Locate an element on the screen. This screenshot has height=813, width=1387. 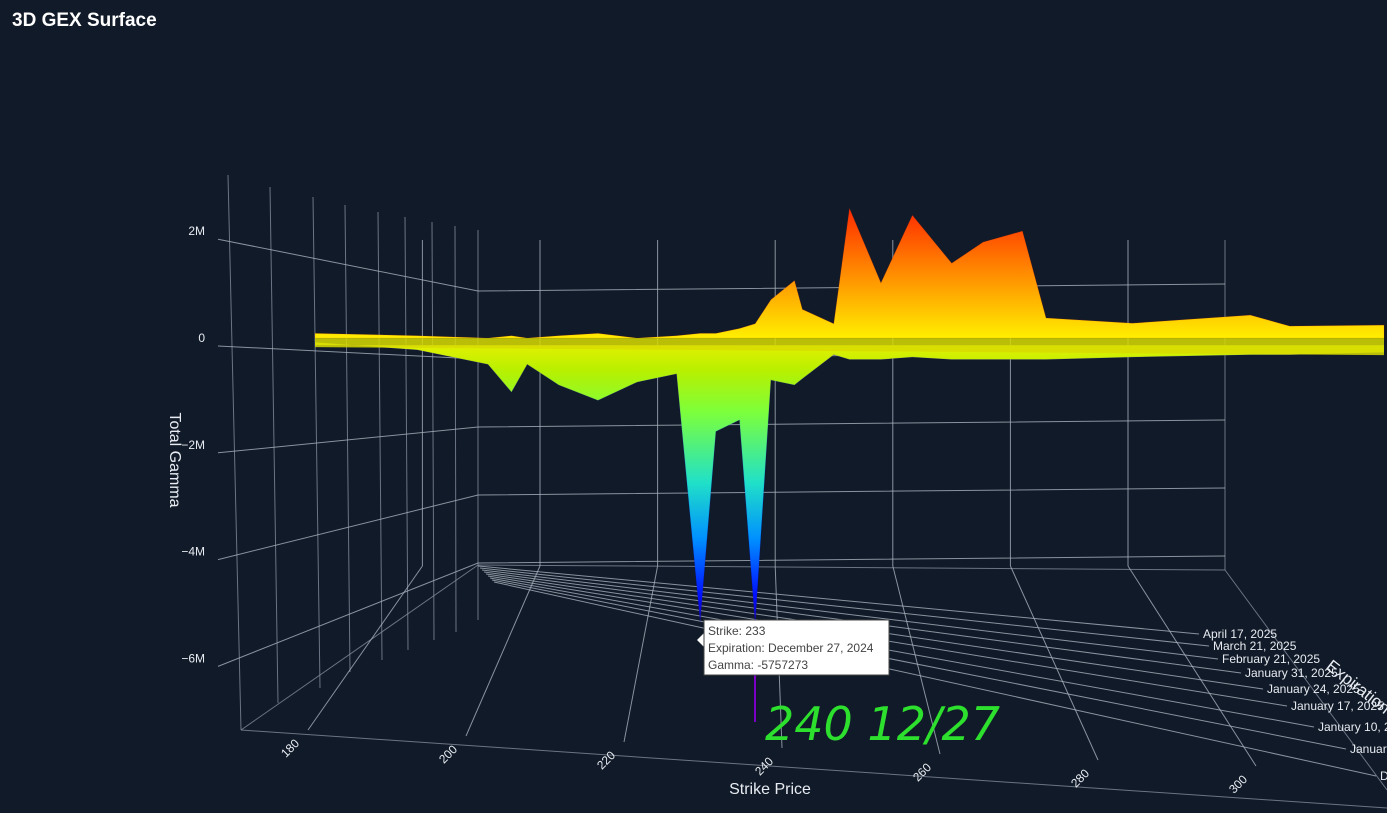
floor-right is located at coordinates (1305, 680).